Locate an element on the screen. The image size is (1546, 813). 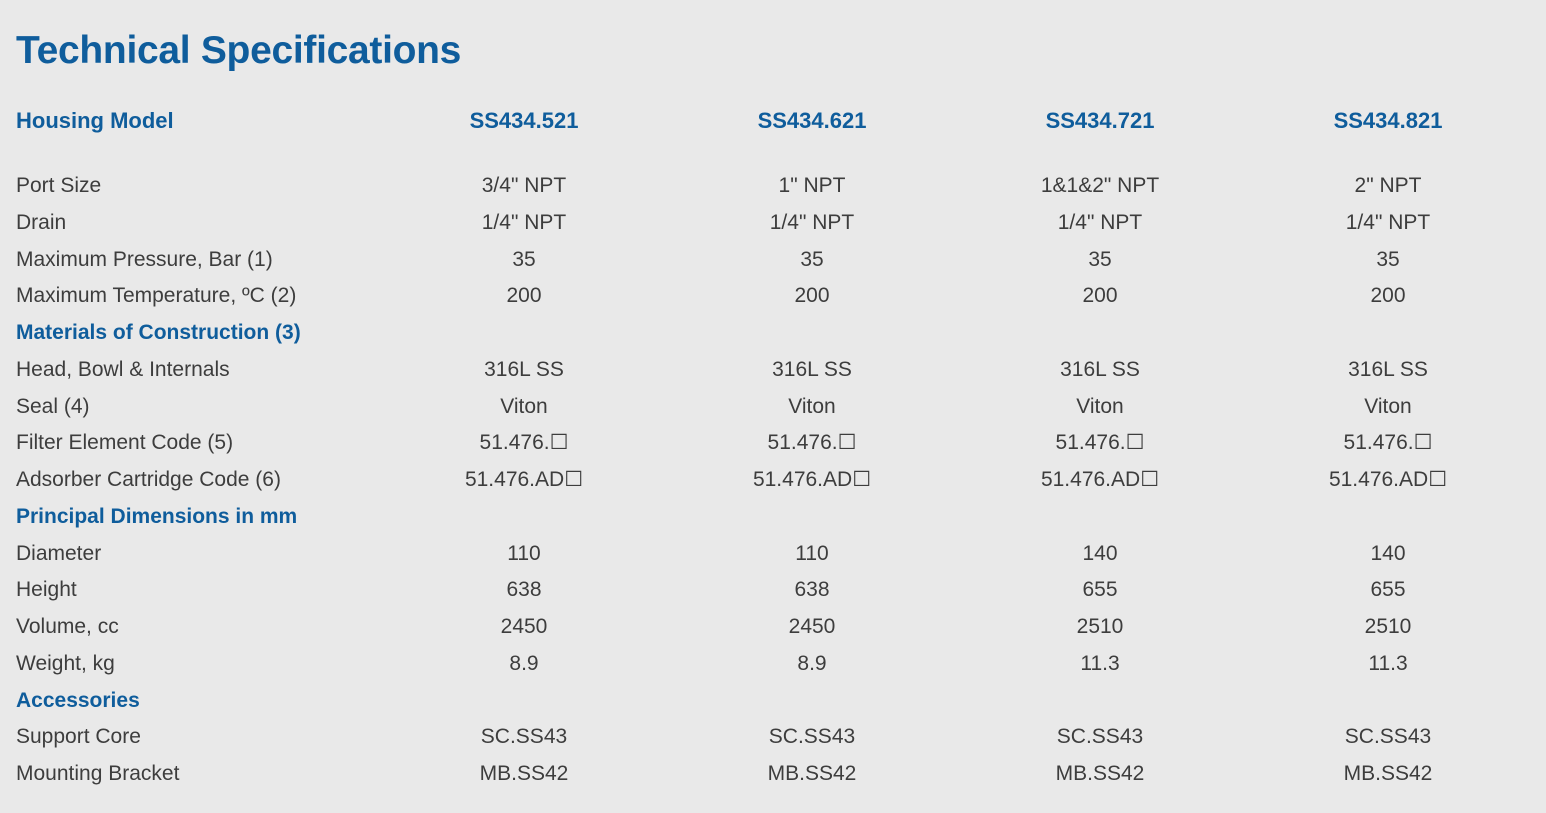
row-label: Head, Bowl & Internals is located at coordinates (123, 369).